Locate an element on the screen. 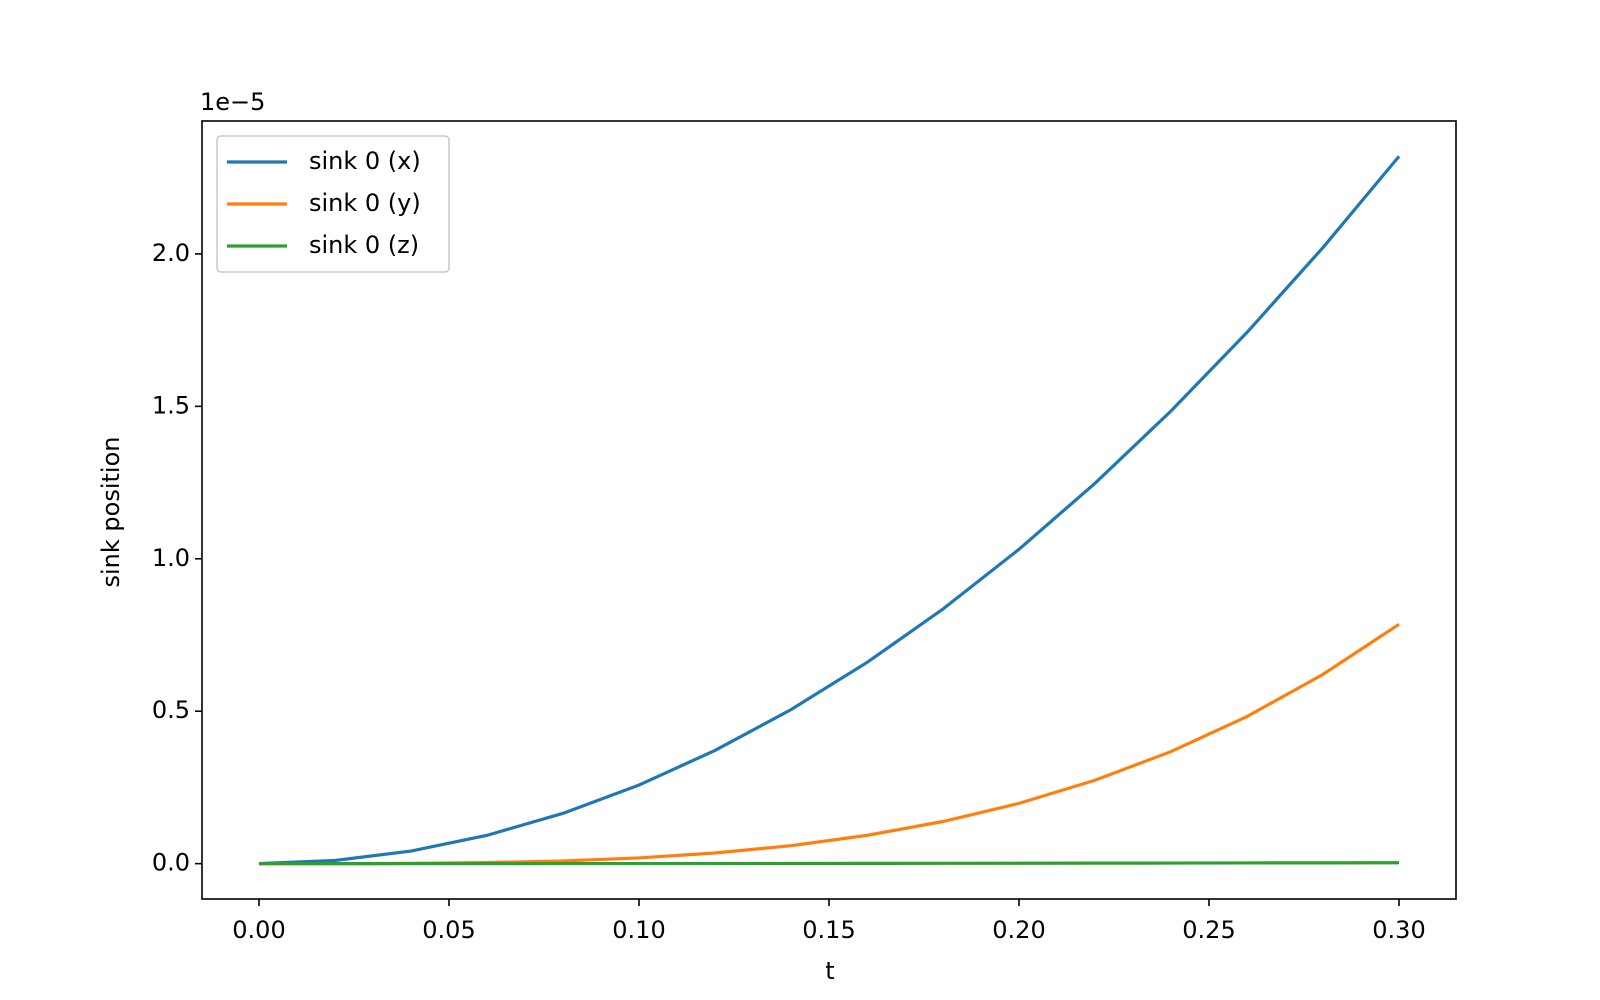 Image resolution: width=1600 pixels, height=1000 pixels. legend-box is located at coordinates (333, 204).